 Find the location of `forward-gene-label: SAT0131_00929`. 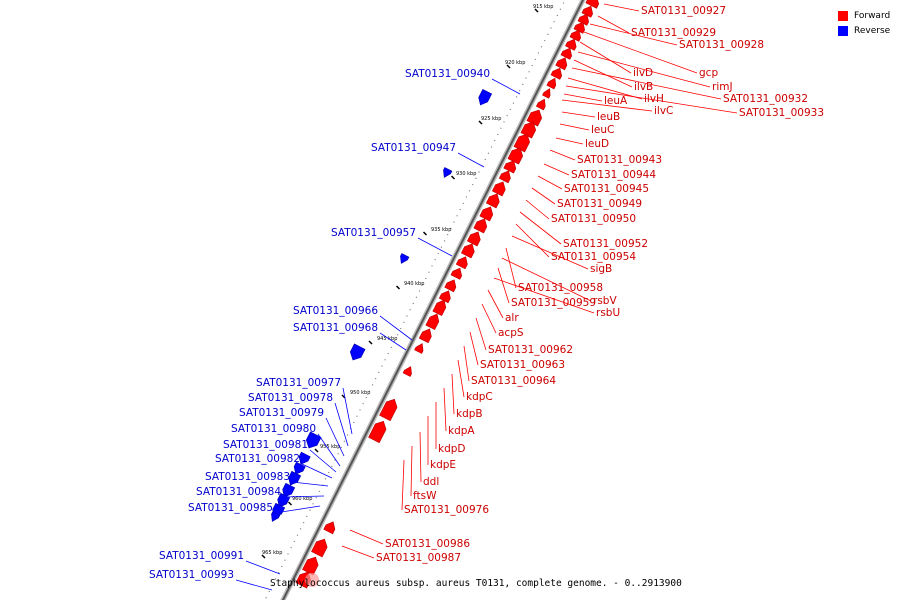

forward-gene-label: SAT0131_00929 is located at coordinates (673, 33).